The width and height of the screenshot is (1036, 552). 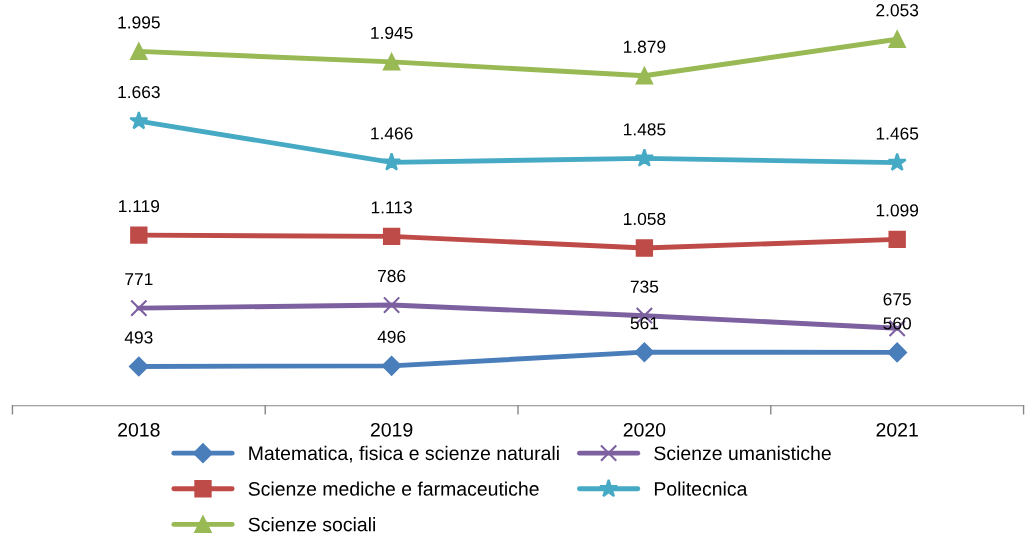 I want to click on data-label: 496, so click(x=391, y=336).